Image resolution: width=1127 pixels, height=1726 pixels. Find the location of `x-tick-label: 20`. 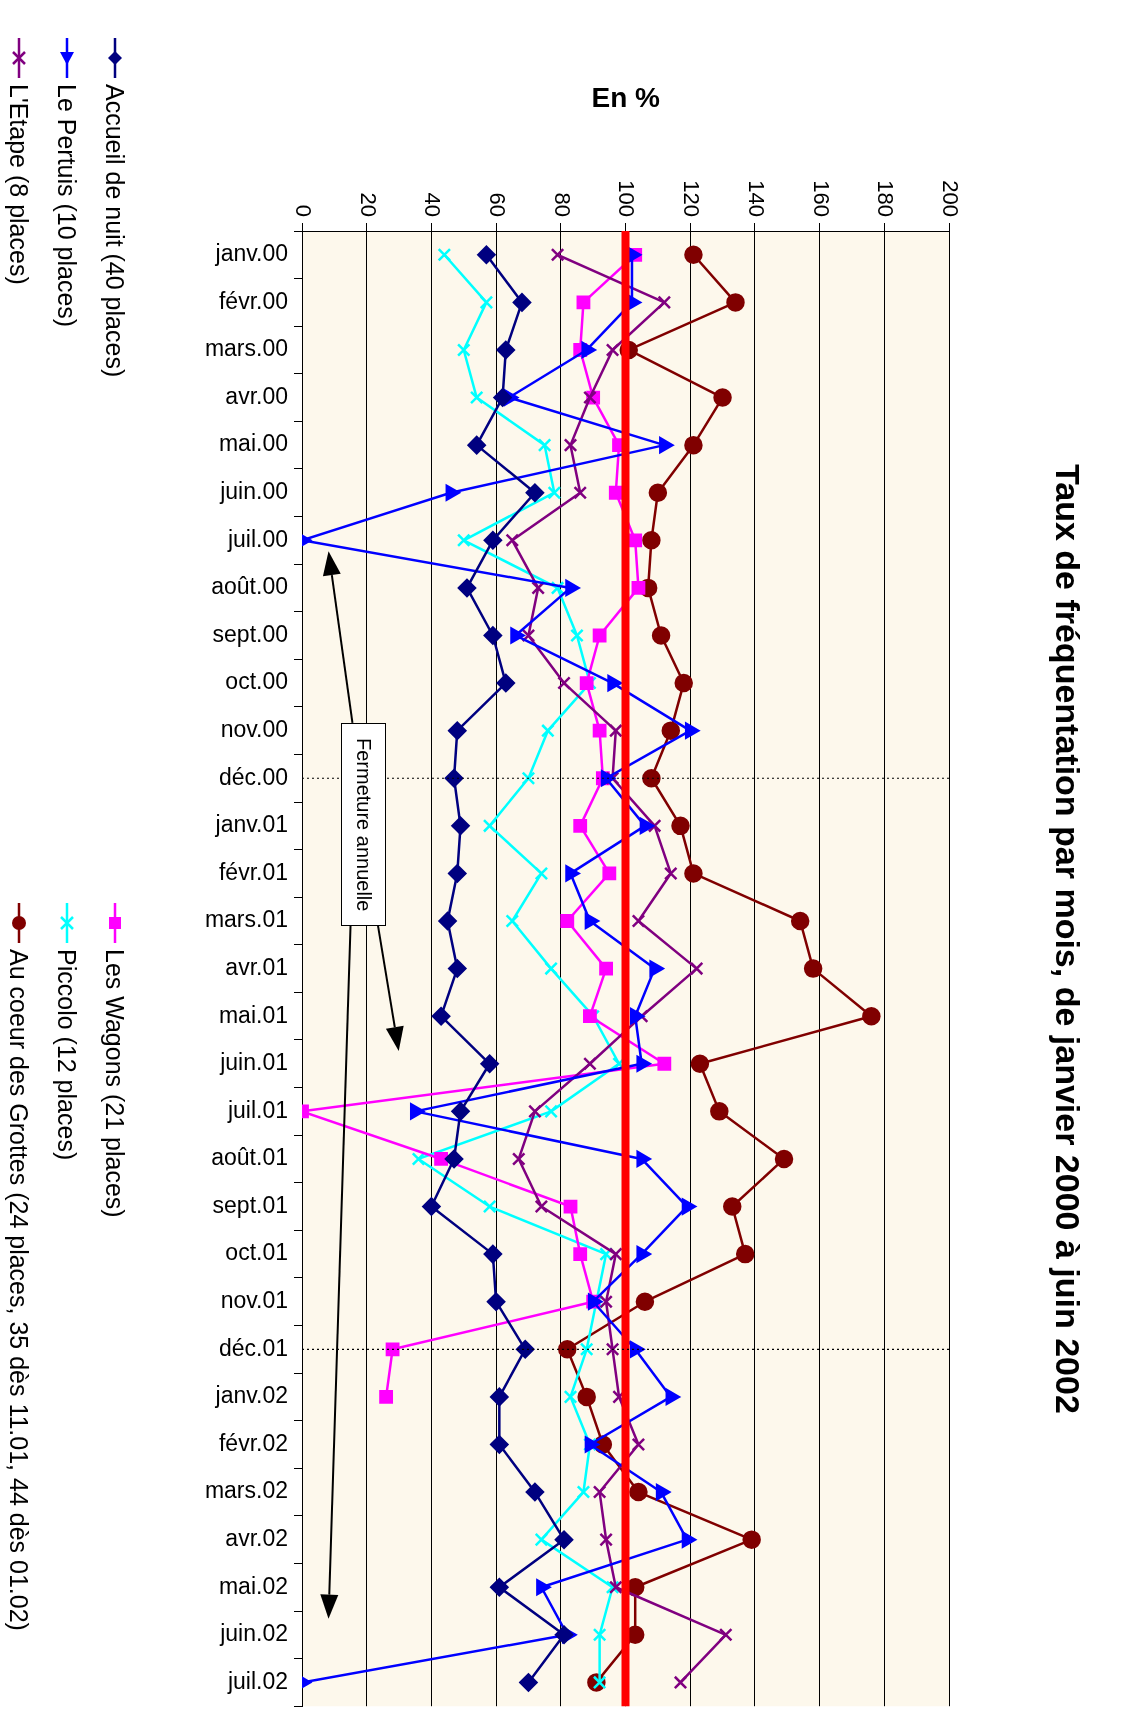

x-tick-label: 20 is located at coordinates (368, 204).